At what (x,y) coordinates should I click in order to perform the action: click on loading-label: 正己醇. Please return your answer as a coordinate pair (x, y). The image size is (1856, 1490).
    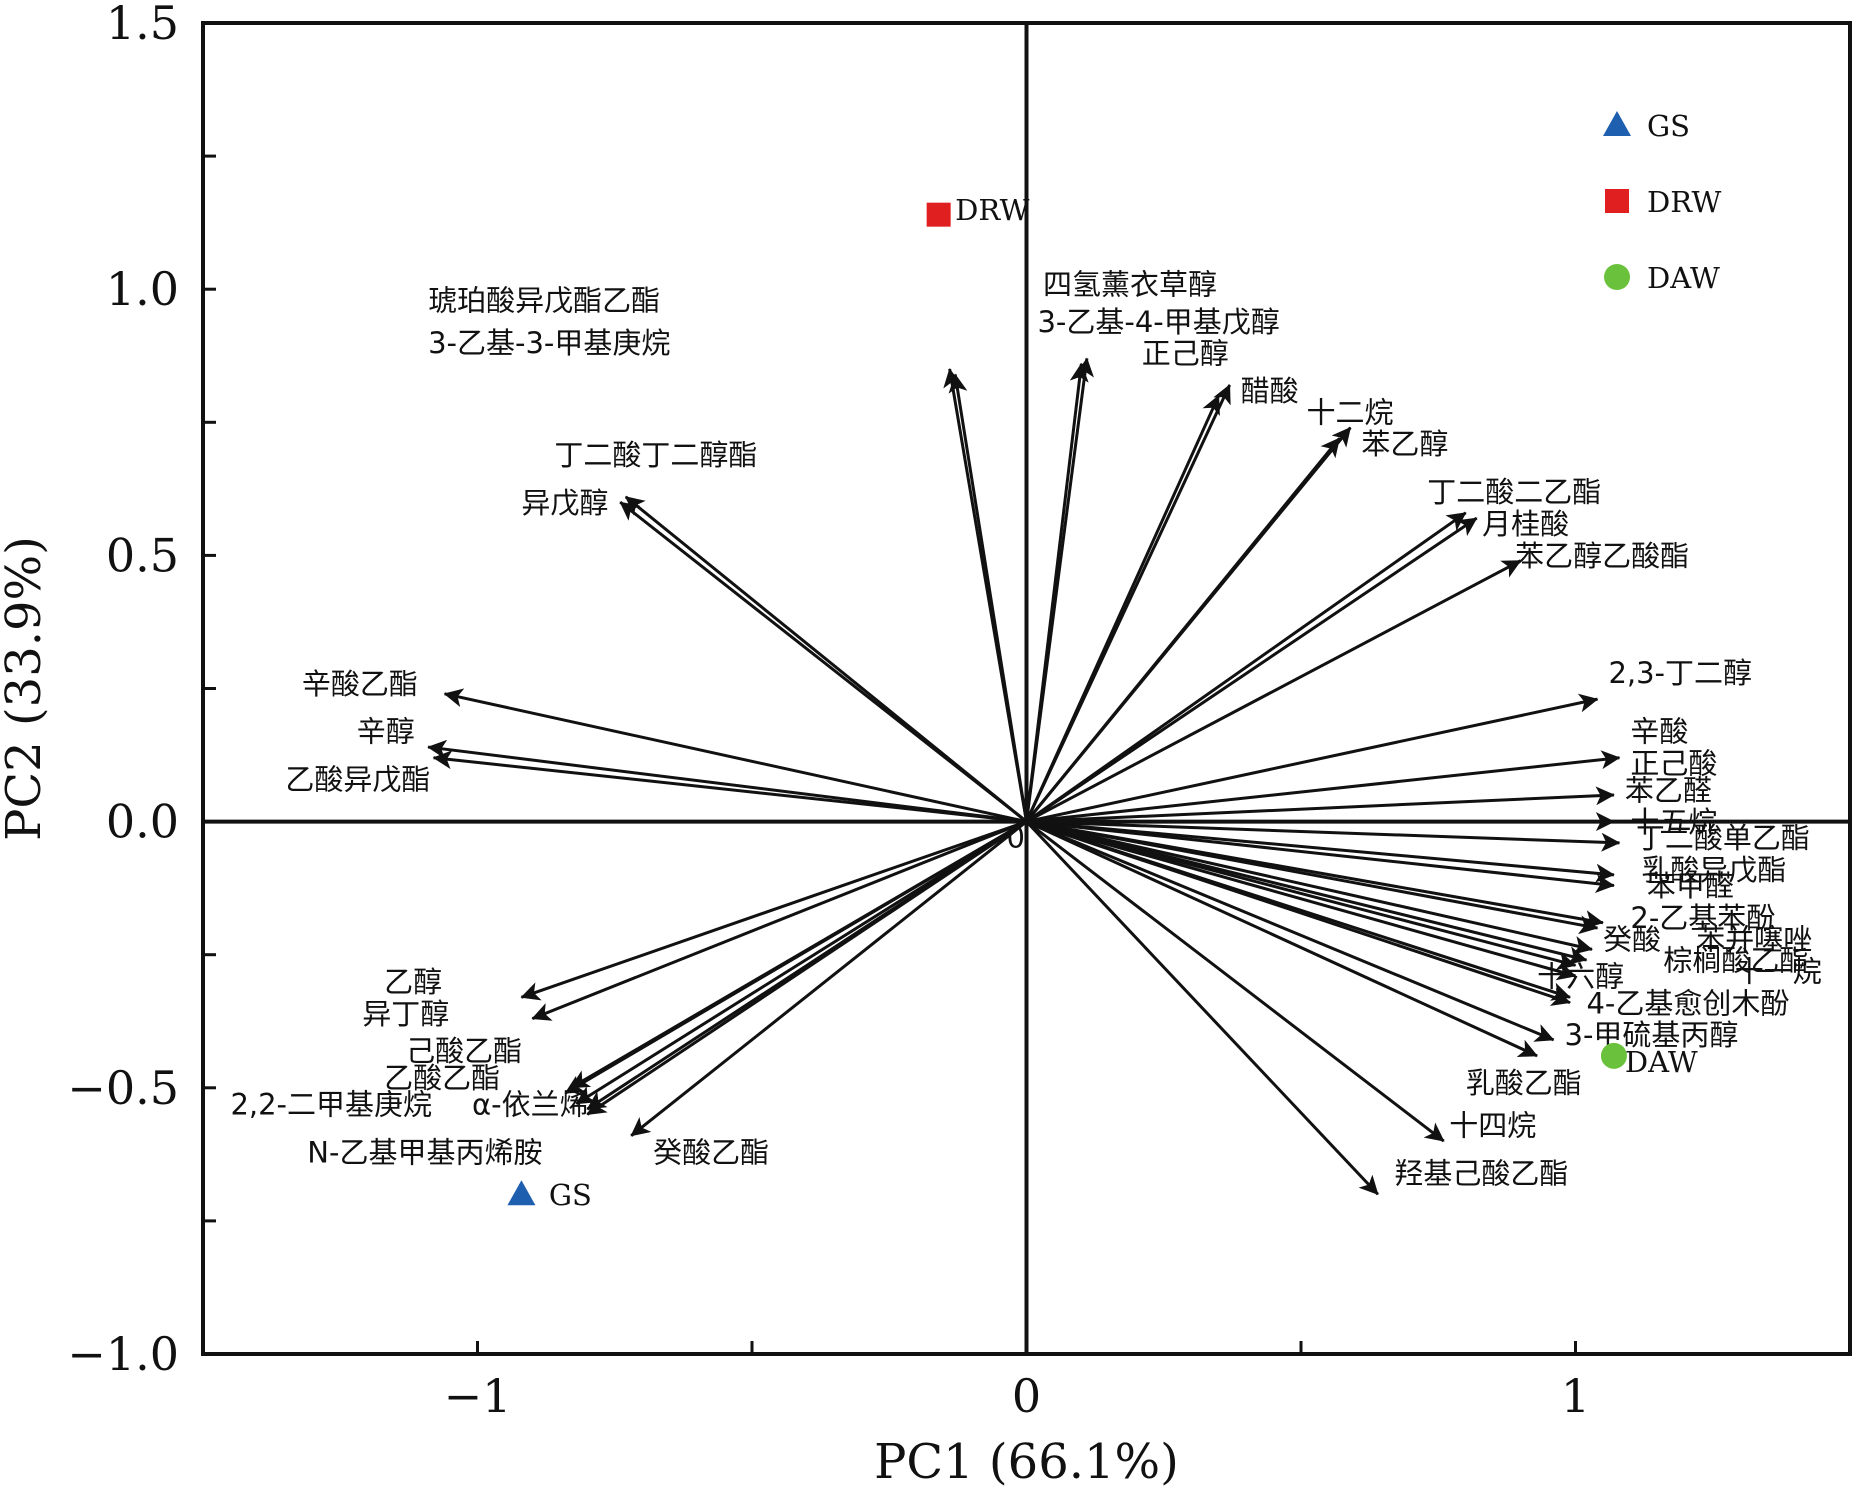
    Looking at the image, I should click on (1185, 354).